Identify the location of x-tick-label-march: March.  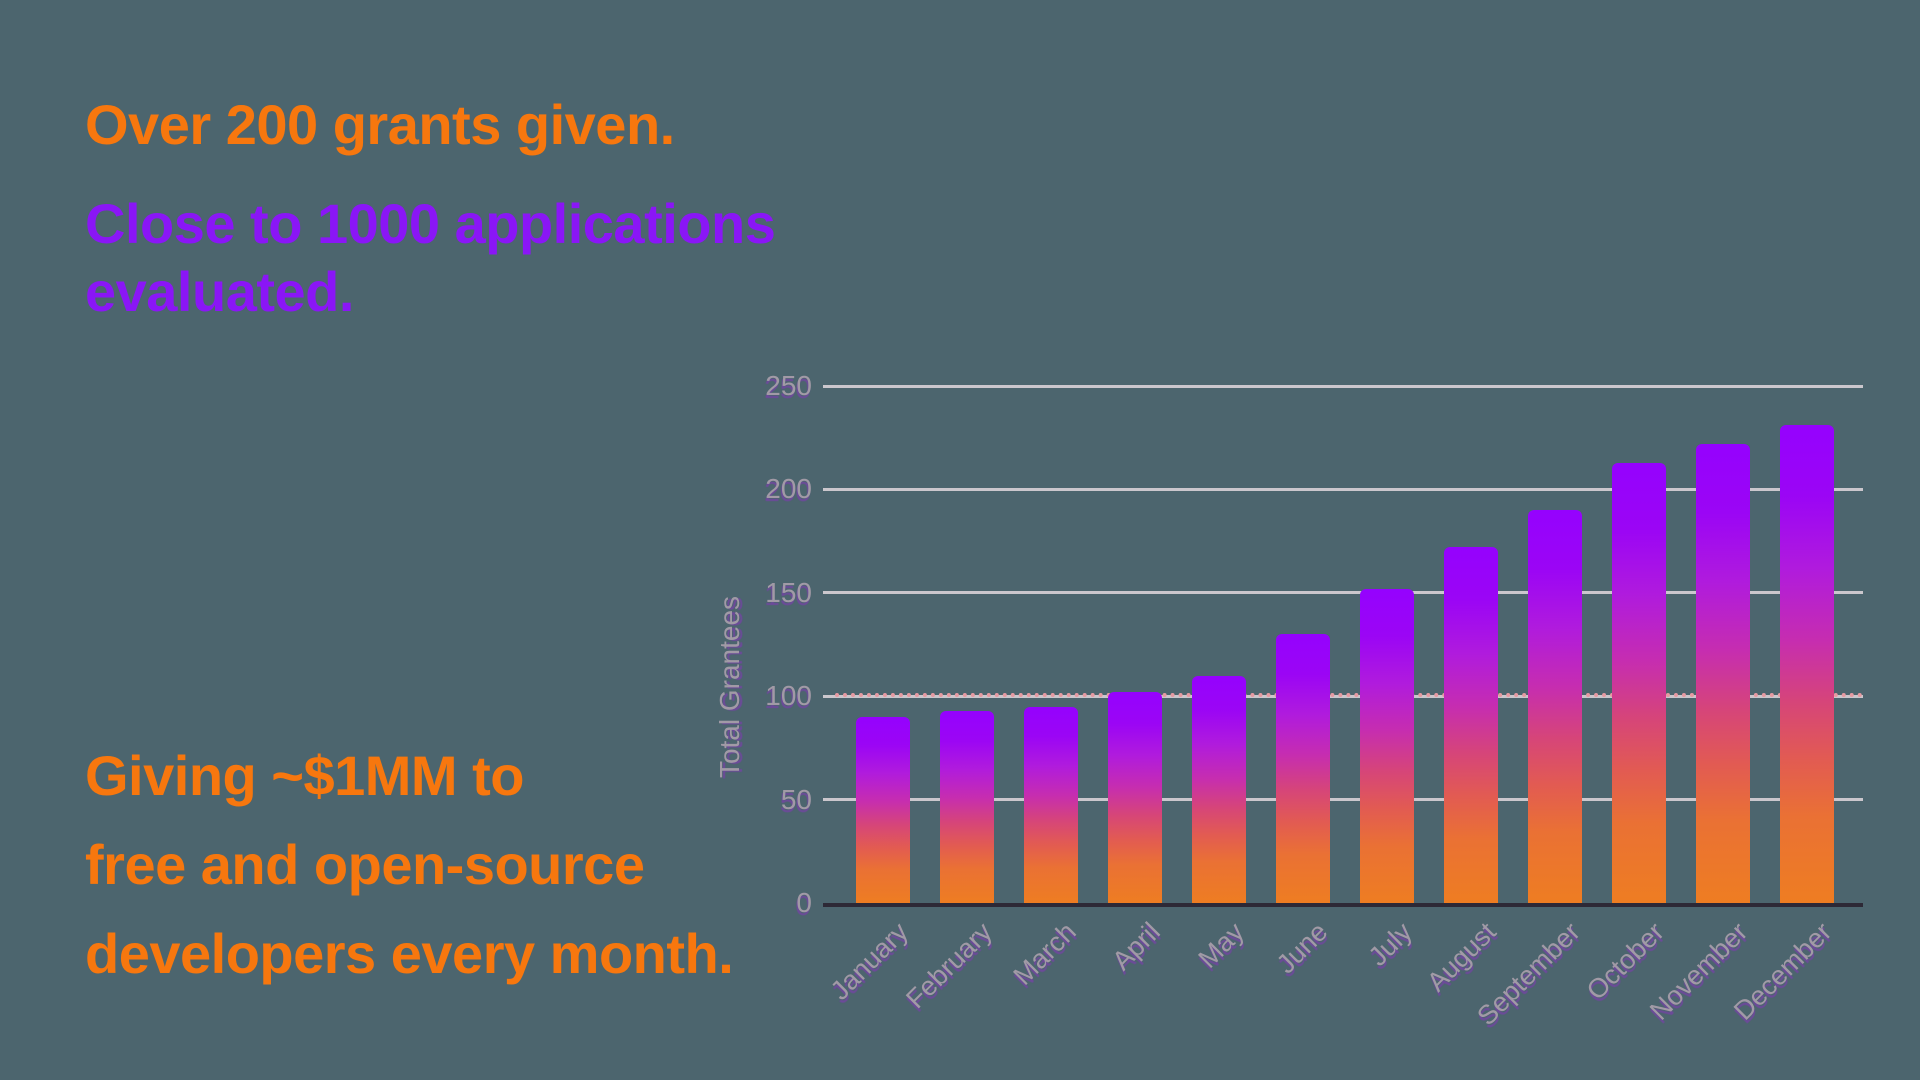
(1044, 953).